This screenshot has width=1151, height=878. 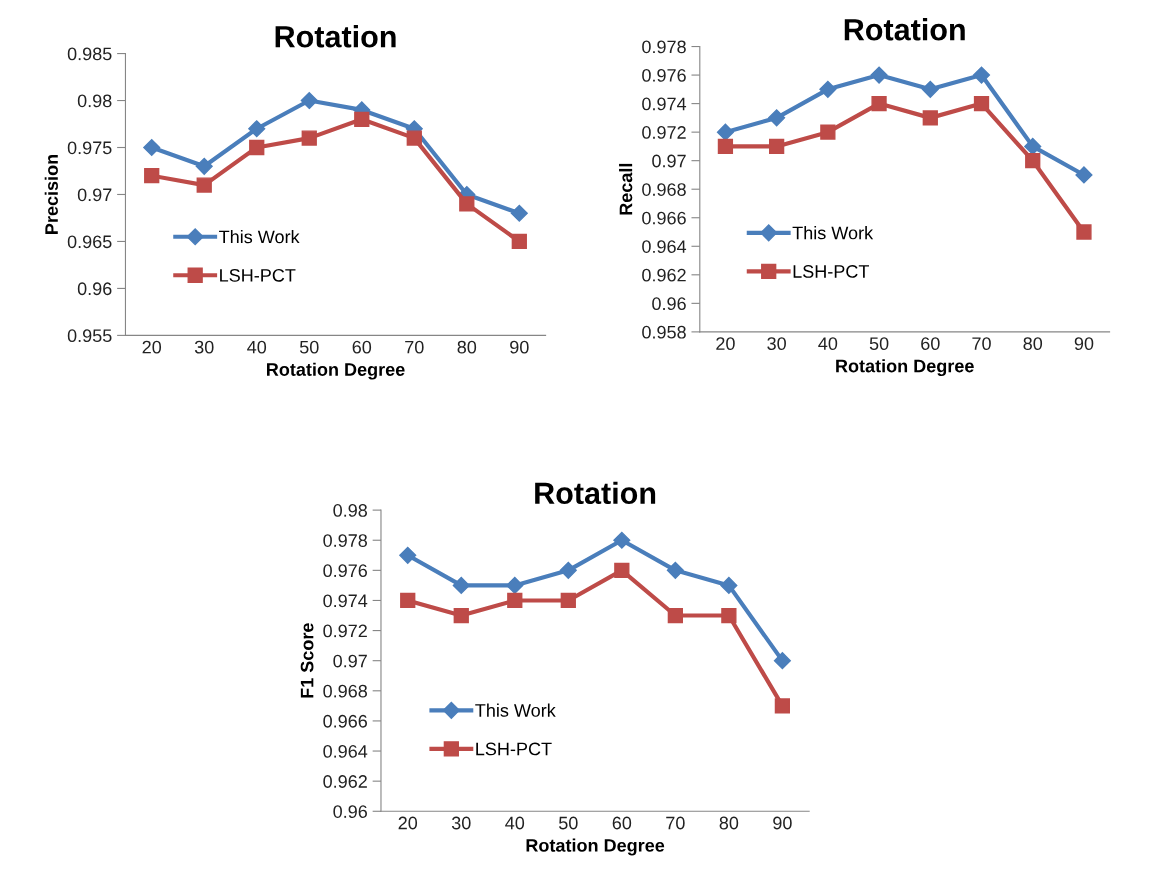 I want to click on y-tick-label: 0.985, so click(x=89, y=54).